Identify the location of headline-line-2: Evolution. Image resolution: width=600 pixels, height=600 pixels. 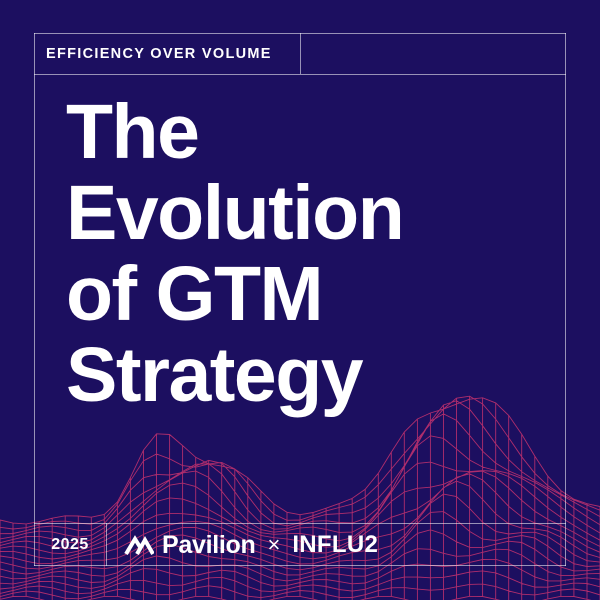
(235, 213).